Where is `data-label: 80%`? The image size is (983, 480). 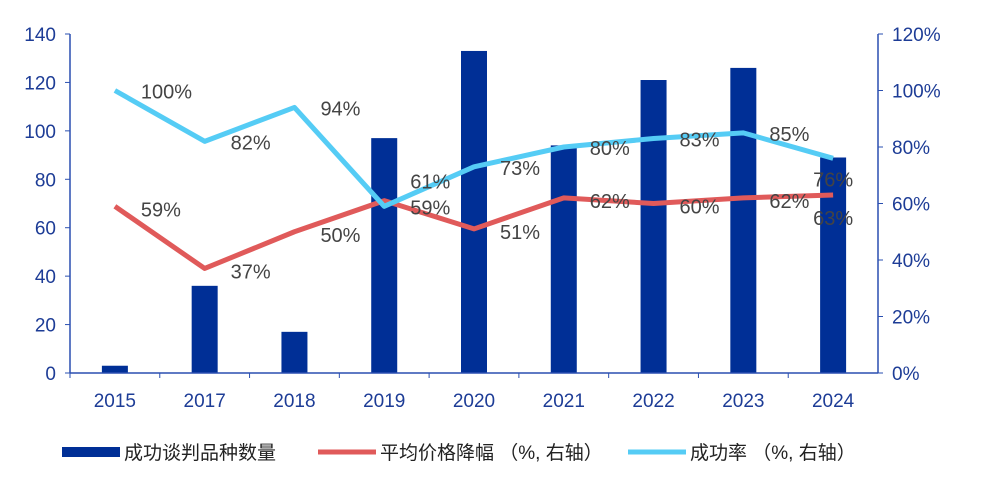
data-label: 80% is located at coordinates (610, 149).